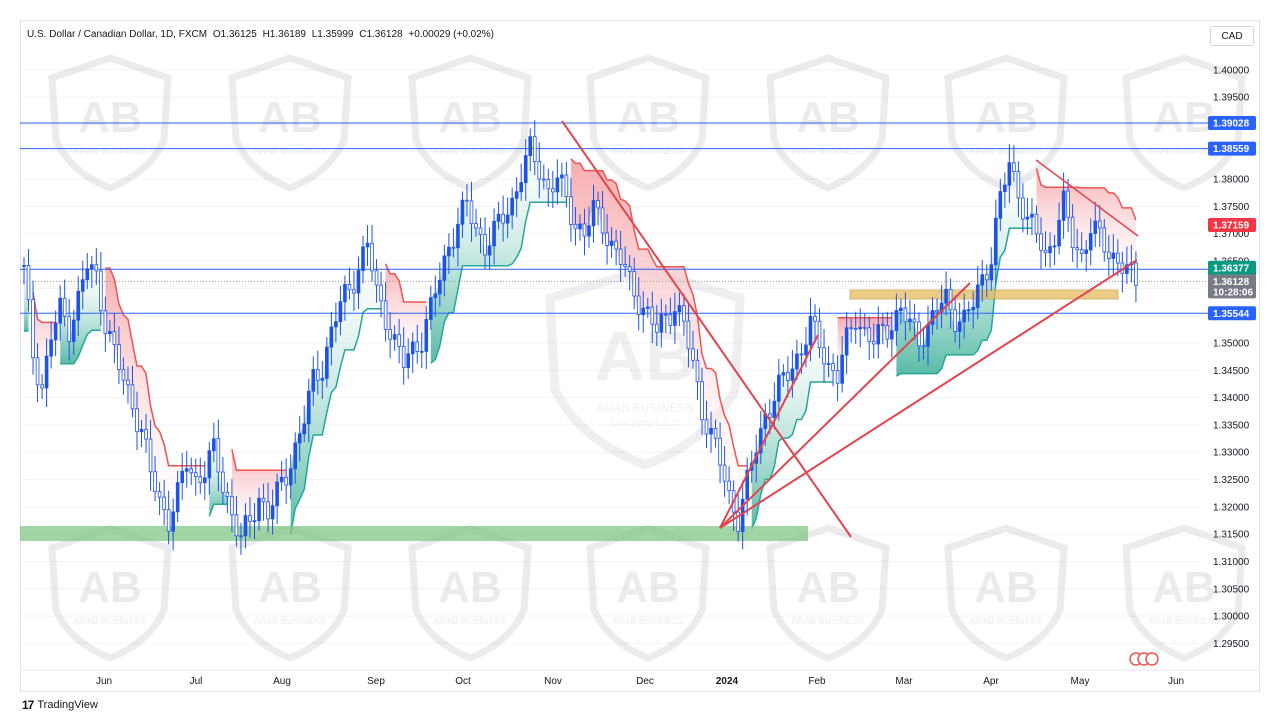 The width and height of the screenshot is (1280, 720). What do you see at coordinates (67, 705) in the screenshot?
I see `tradingview-label: TradingView` at bounding box center [67, 705].